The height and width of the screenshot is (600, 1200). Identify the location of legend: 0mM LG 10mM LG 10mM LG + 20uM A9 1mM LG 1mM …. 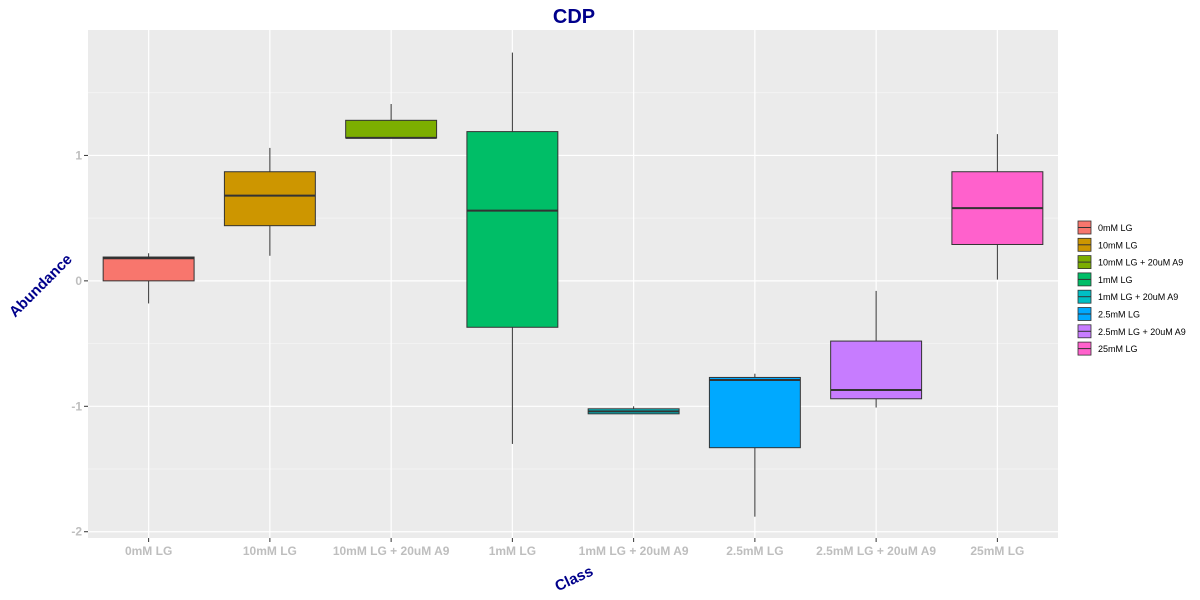
(1131, 288).